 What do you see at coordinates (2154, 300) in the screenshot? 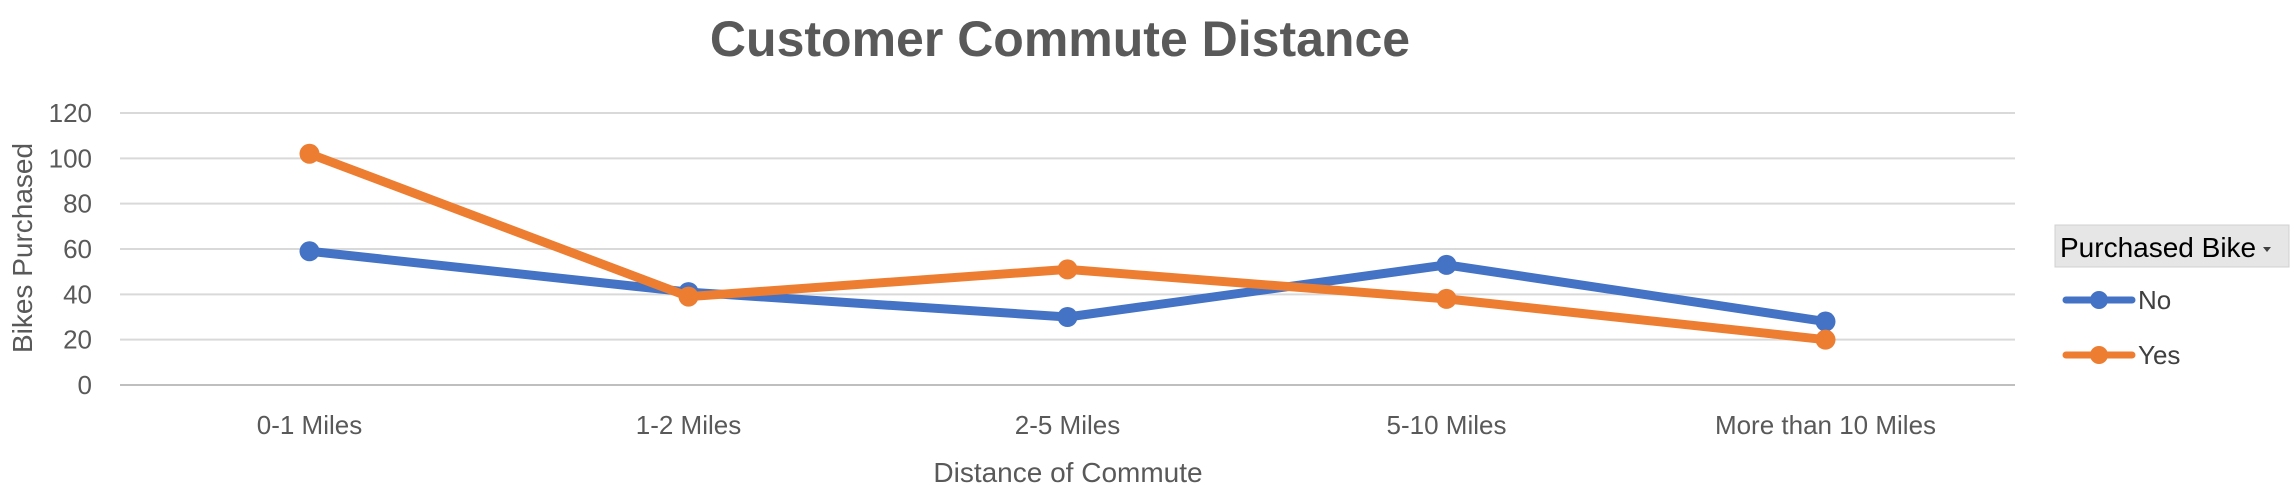
I see `legend-label: No` at bounding box center [2154, 300].